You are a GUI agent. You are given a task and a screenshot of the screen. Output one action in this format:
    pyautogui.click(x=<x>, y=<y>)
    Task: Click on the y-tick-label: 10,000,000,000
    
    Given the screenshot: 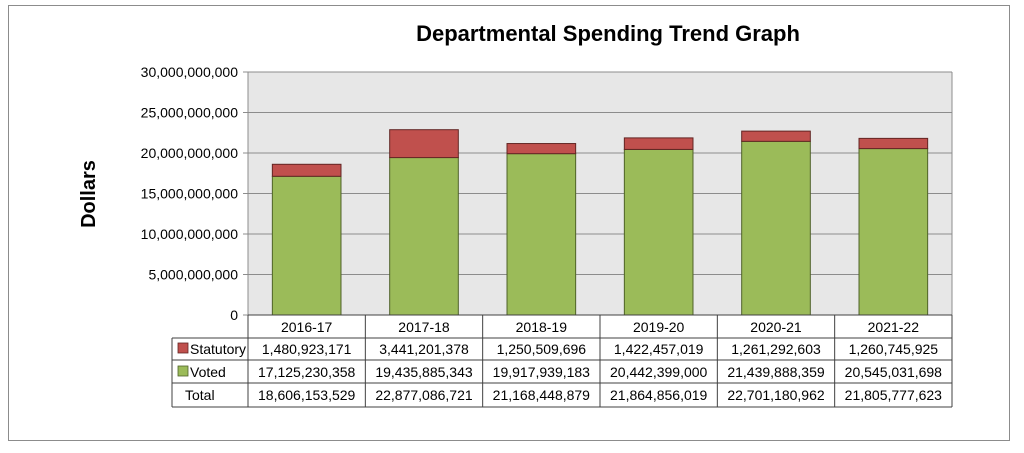 What is the action you would take?
    pyautogui.click(x=190, y=234)
    